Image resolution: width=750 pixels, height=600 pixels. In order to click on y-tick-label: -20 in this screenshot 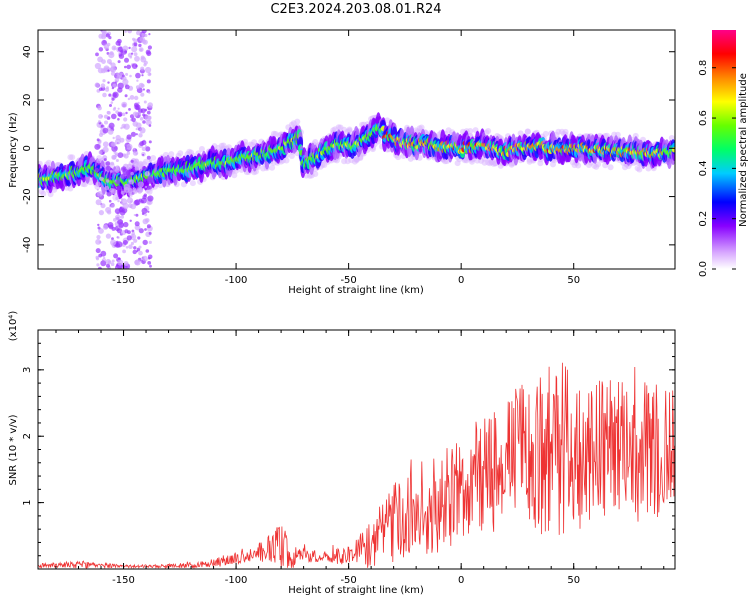, I will do `click(27, 196)`.